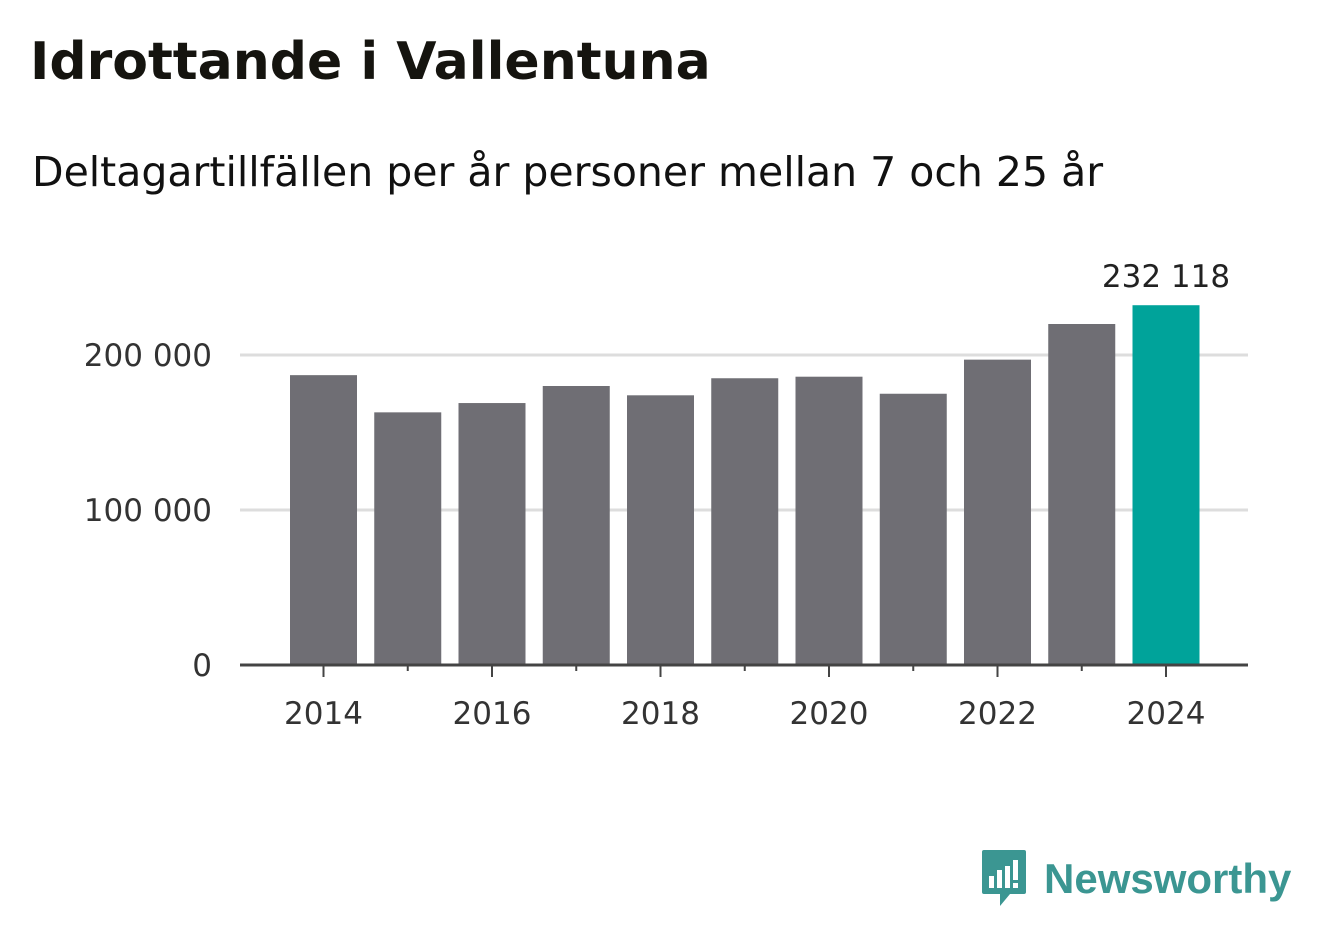  What do you see at coordinates (745, 521) in the screenshot?
I see `bar-2019` at bounding box center [745, 521].